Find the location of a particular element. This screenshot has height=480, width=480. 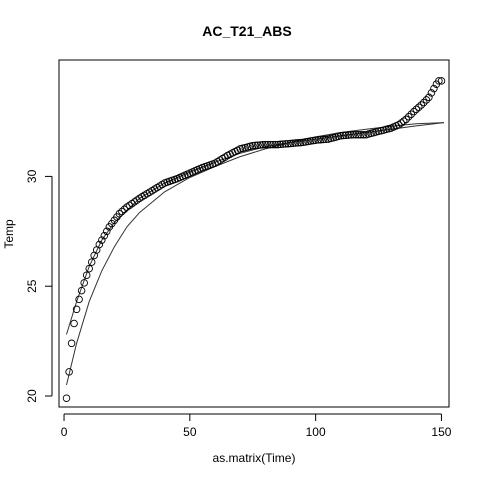

y-tick-label: 20 is located at coordinates (32, 396).